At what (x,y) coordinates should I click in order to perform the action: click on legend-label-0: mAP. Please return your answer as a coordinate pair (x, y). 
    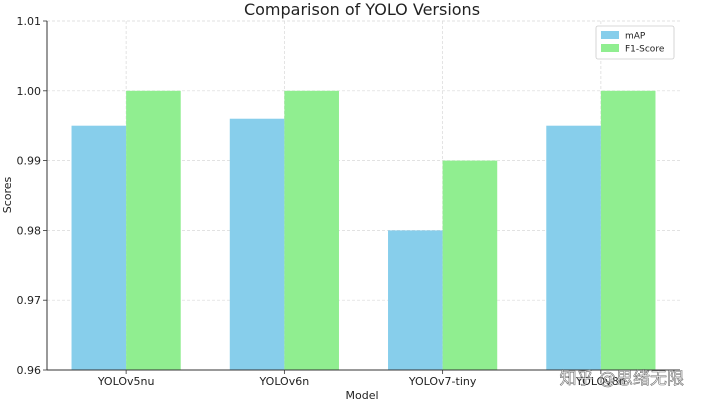
    Looking at the image, I should click on (635, 37).